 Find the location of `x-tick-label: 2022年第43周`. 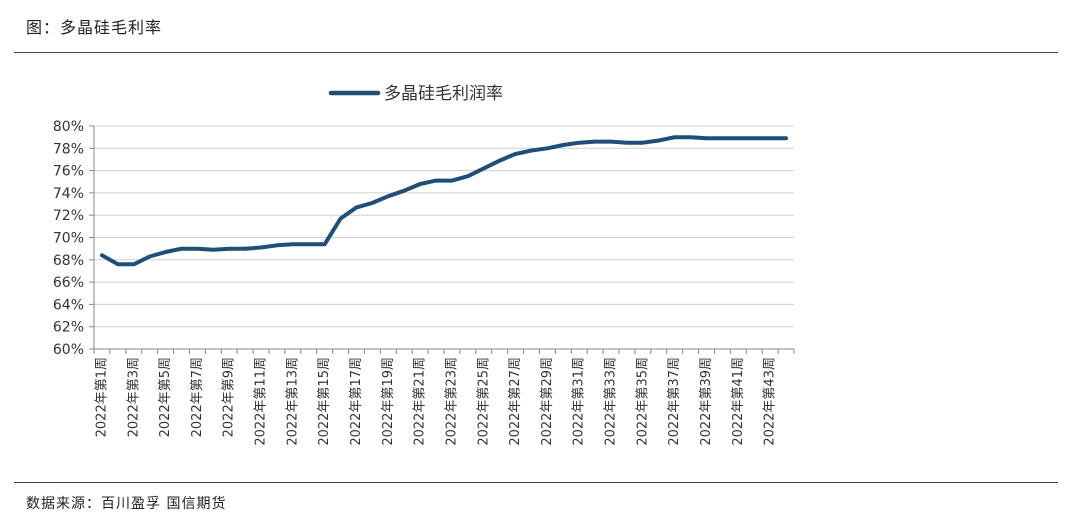

x-tick-label: 2022年第43周 is located at coordinates (770, 401).